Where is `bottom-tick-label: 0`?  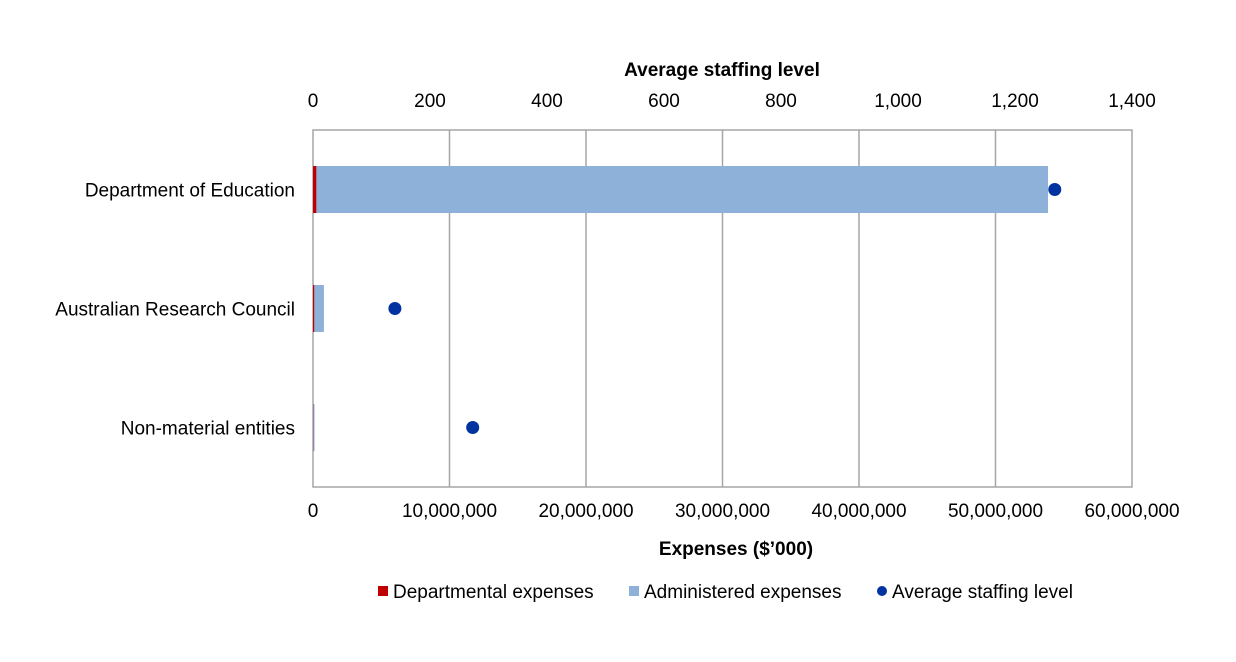 bottom-tick-label: 0 is located at coordinates (313, 511).